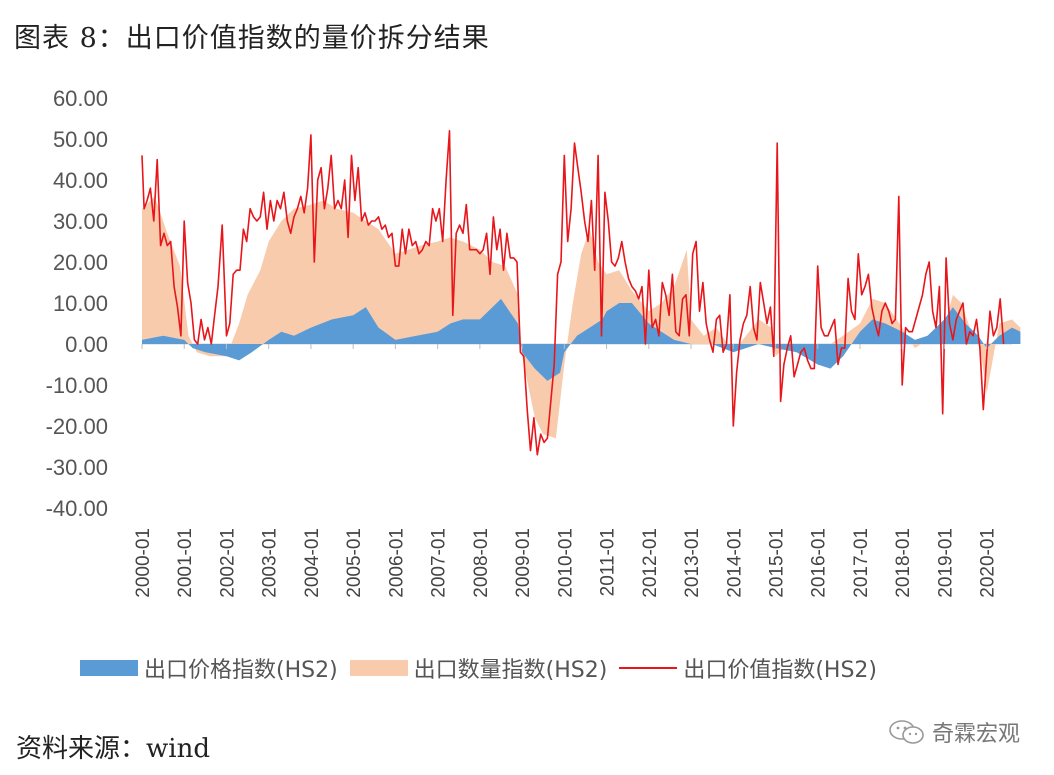 This screenshot has height=775, width=1054. Describe the element at coordinates (439, 563) in the screenshot. I see `x-tick-label: 2007-01` at that location.